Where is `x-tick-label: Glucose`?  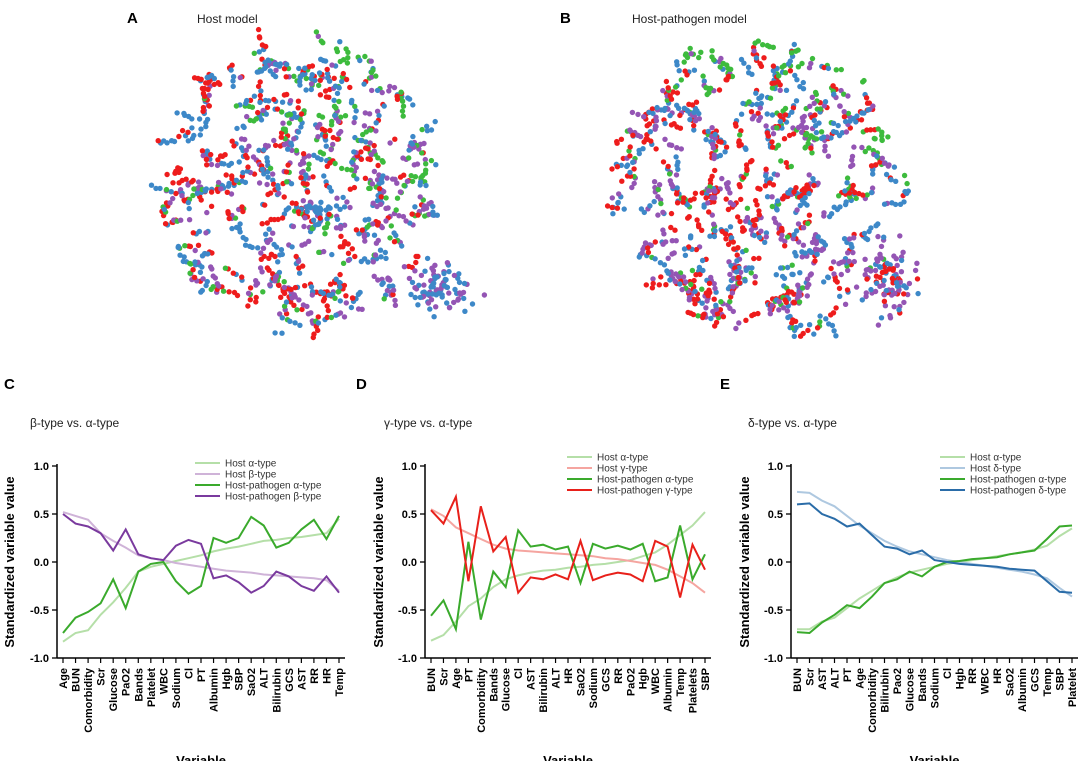
x-tick-label: Glucose is located at coordinates (911, 689).